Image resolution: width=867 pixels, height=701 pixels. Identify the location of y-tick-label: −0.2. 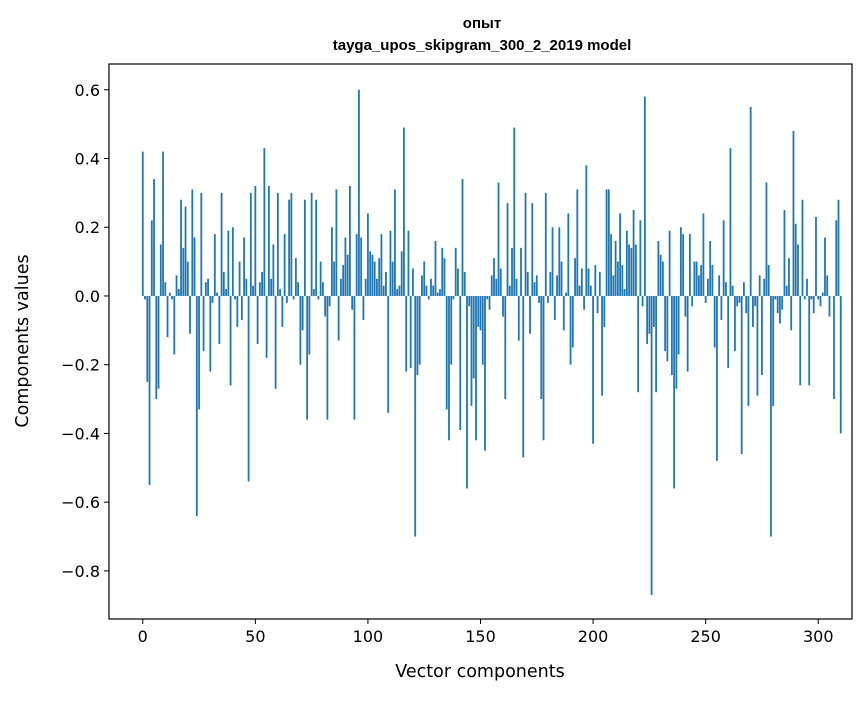
(80, 365).